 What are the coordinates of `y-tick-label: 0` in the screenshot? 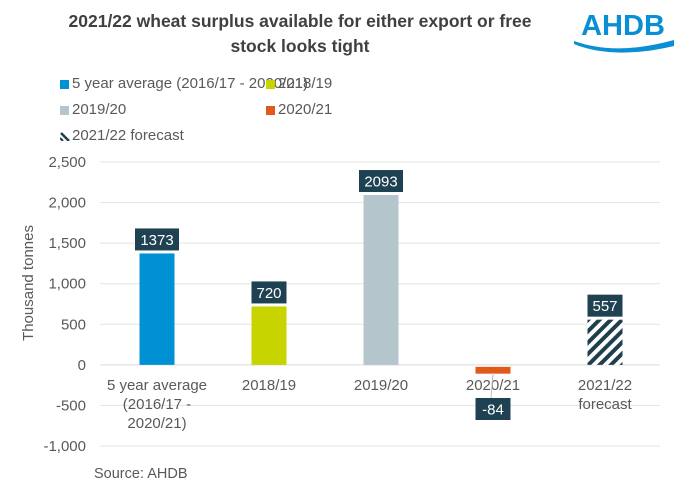 It's located at (82, 365).